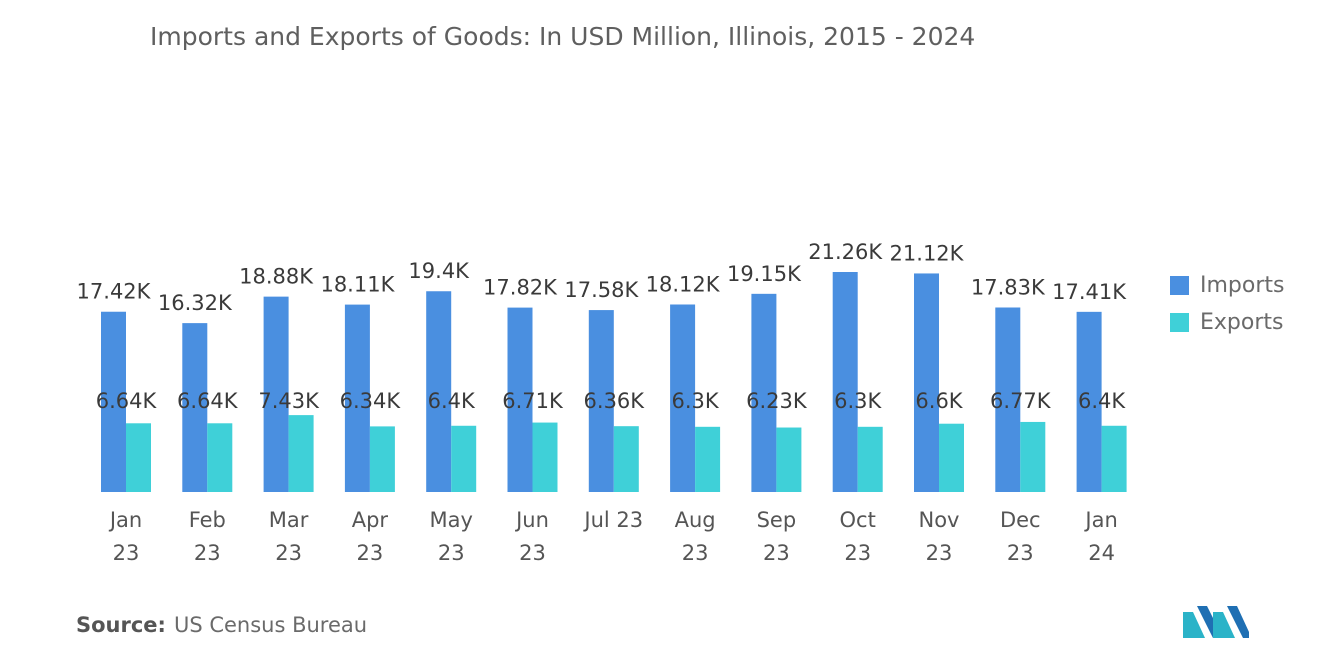  I want to click on imports-data-label: 21.12K, so click(927, 253).